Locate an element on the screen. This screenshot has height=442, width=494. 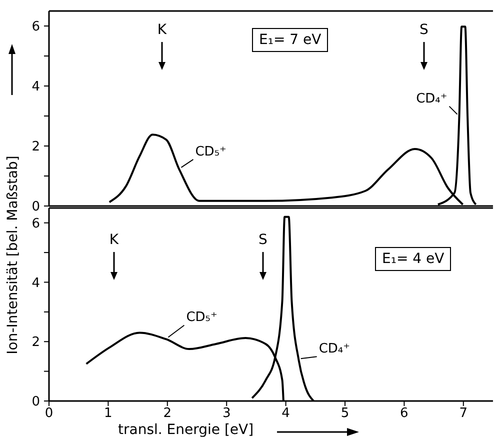
x-tick-label: 2 is located at coordinates (167, 414).